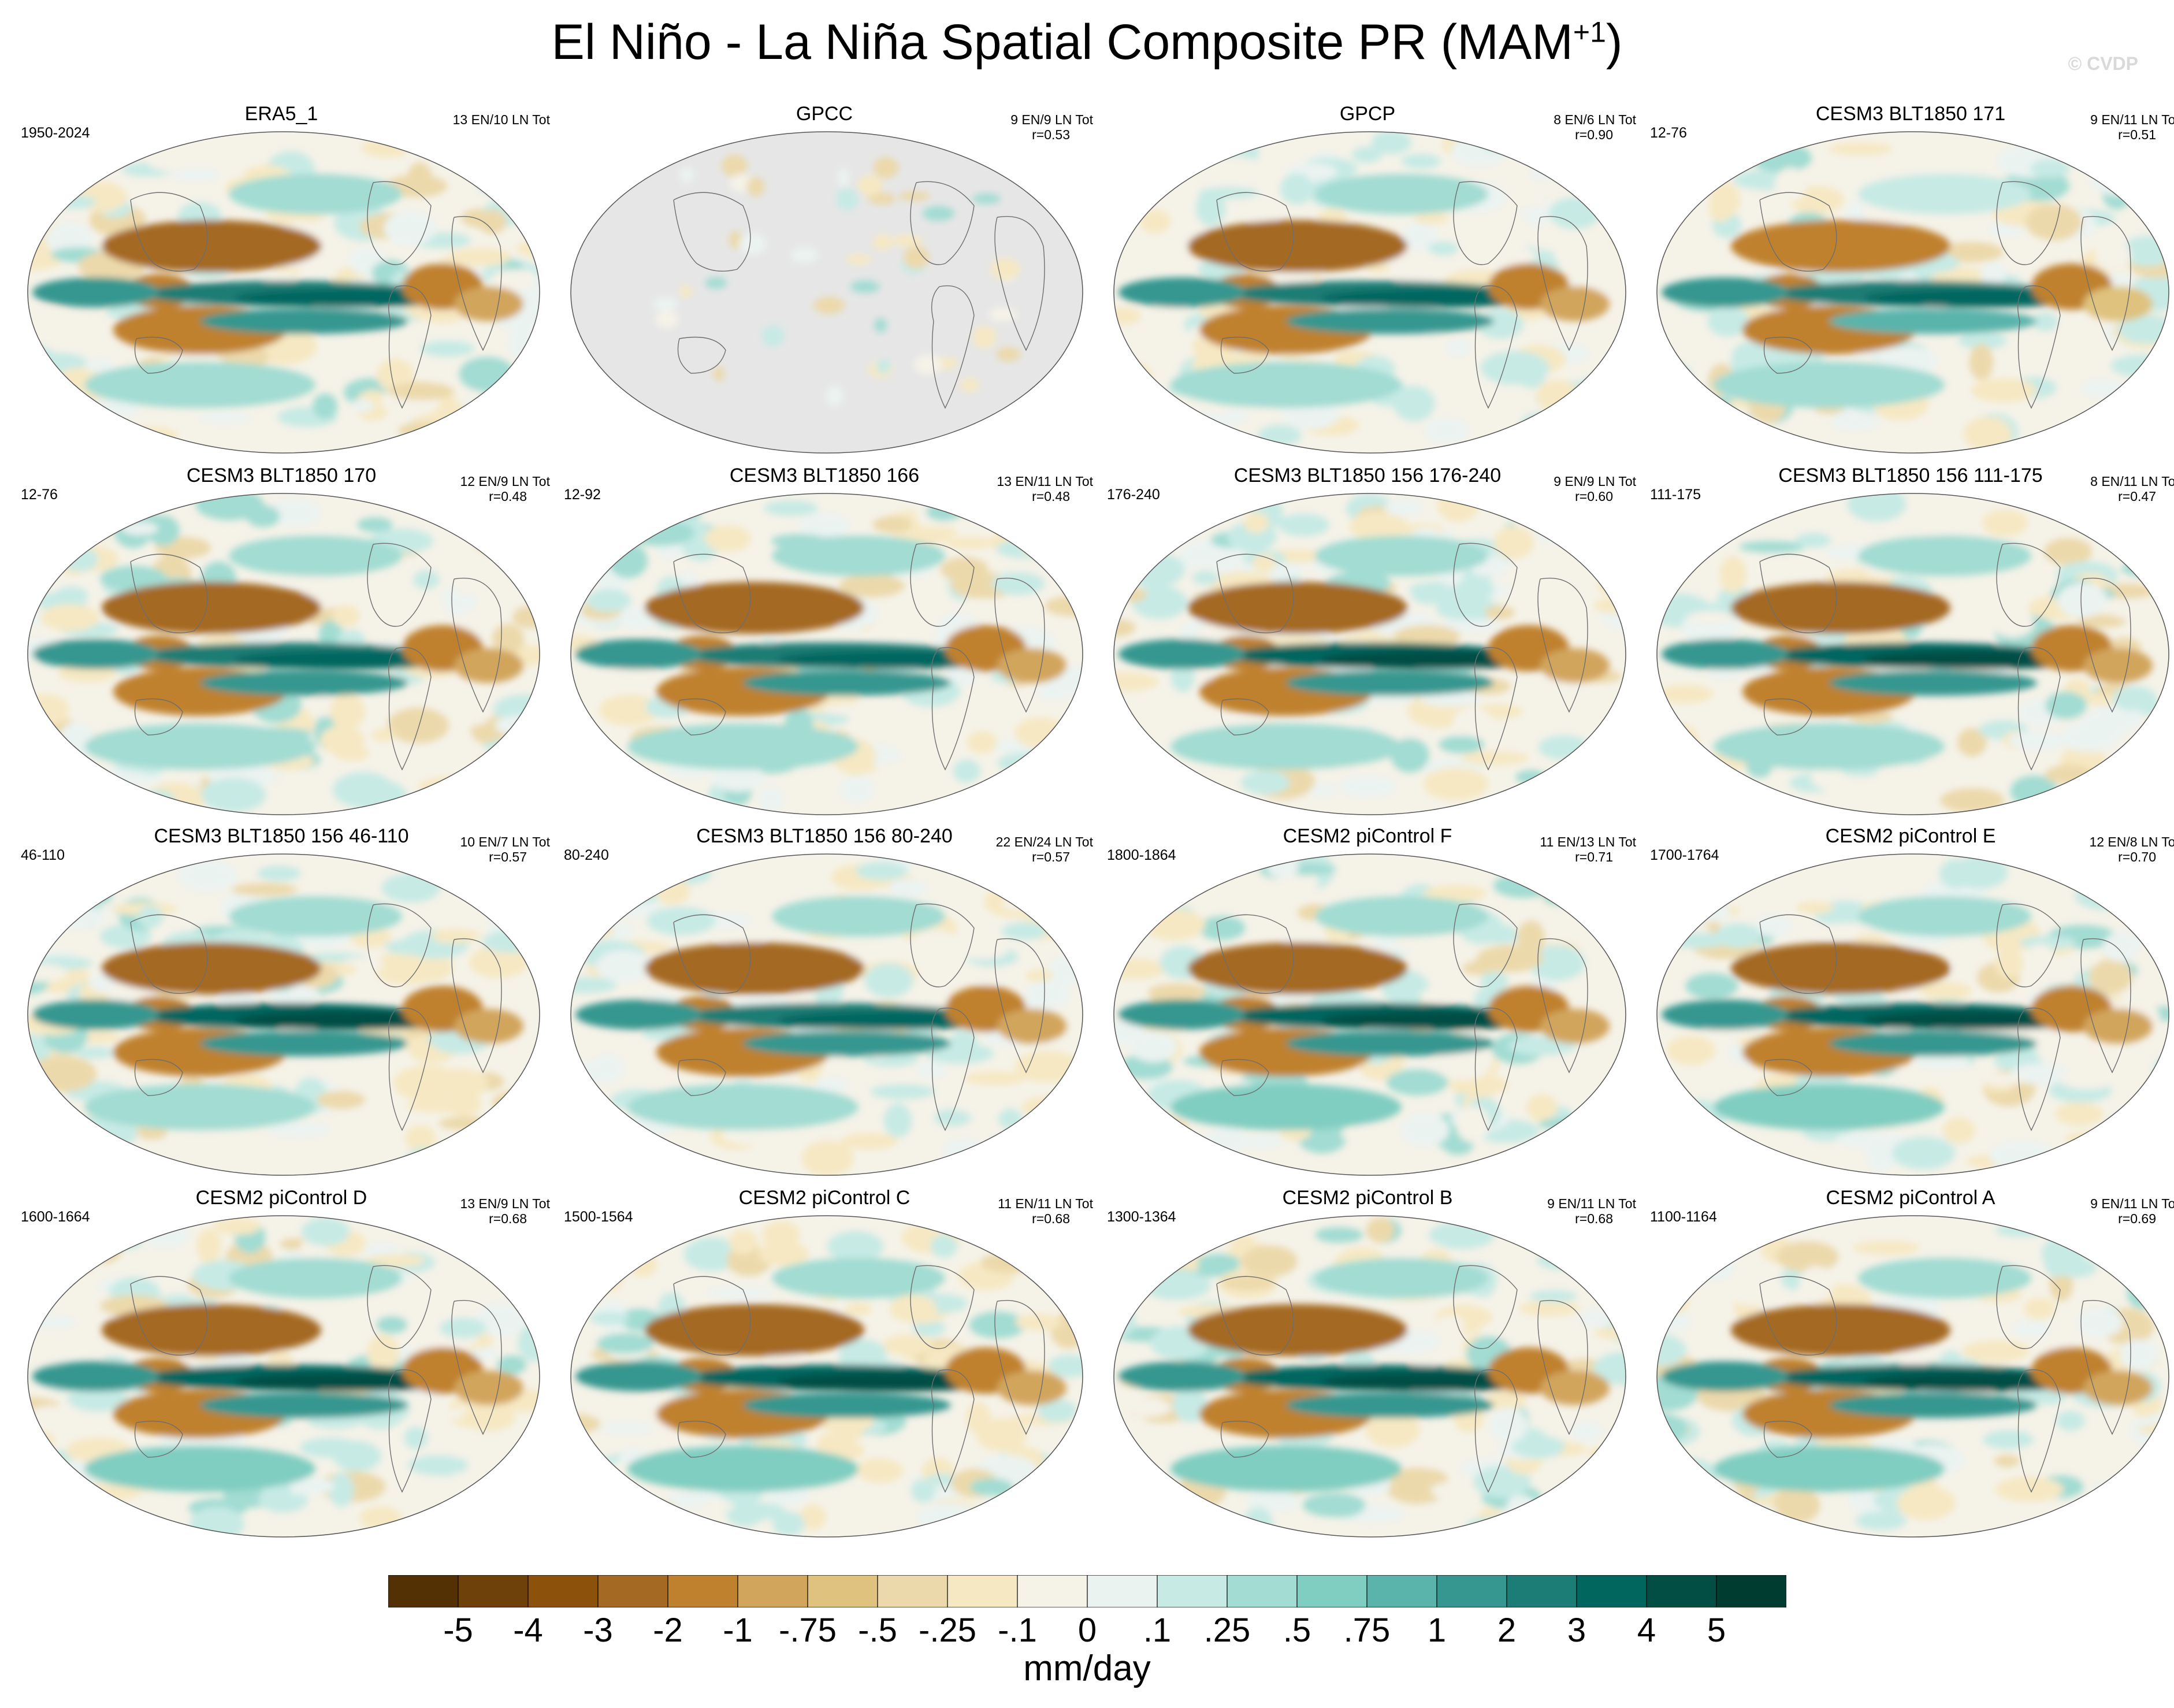 This screenshot has width=2174, height=1708. I want to click on colorbar-tick-label: 1, so click(1437, 1630).